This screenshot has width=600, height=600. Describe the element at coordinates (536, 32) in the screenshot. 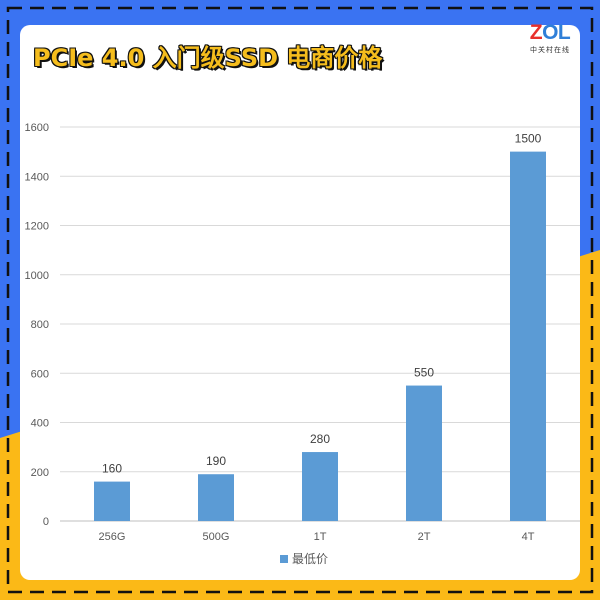

I see `zol-logo-letter-z: Z` at that location.